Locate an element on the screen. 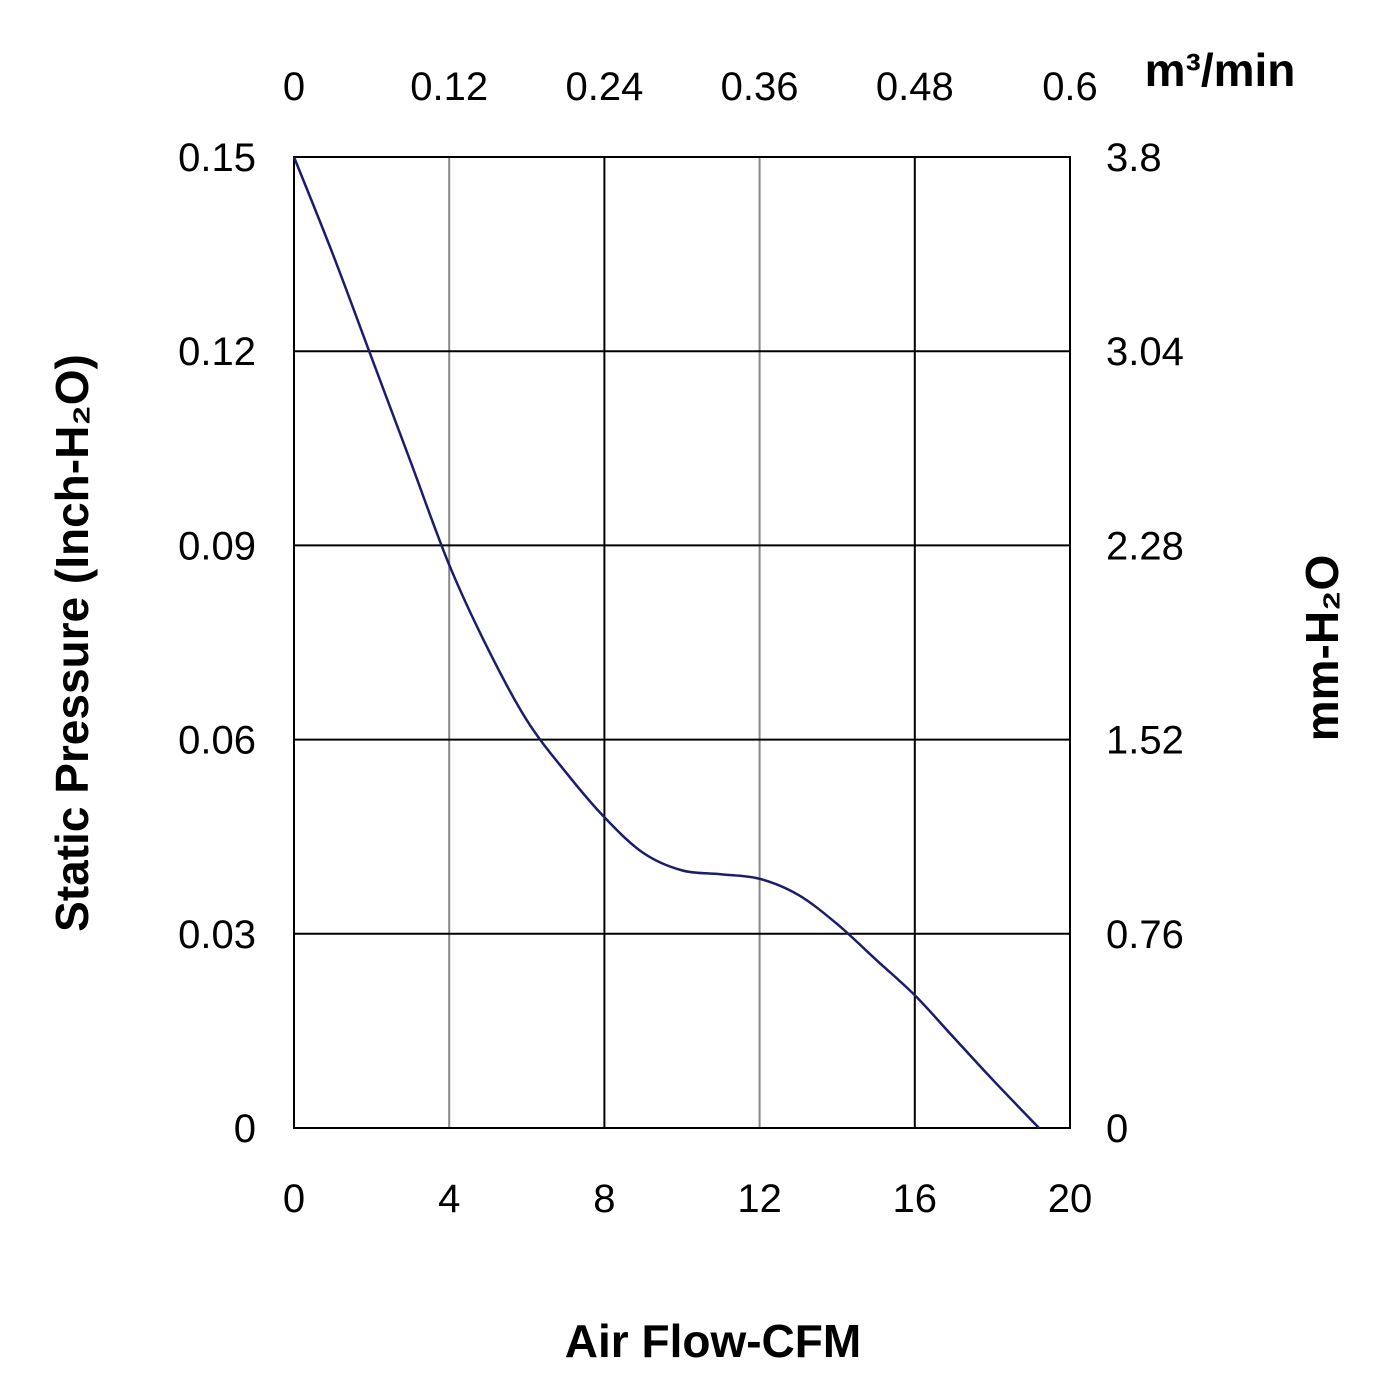 This screenshot has width=1400, height=1400. x-tick-label: 0 is located at coordinates (294, 1199).